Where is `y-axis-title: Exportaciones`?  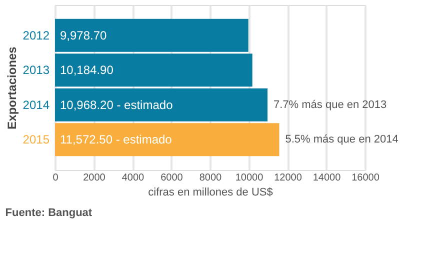 y-axis-title: Exportaciones is located at coordinates (11, 88).